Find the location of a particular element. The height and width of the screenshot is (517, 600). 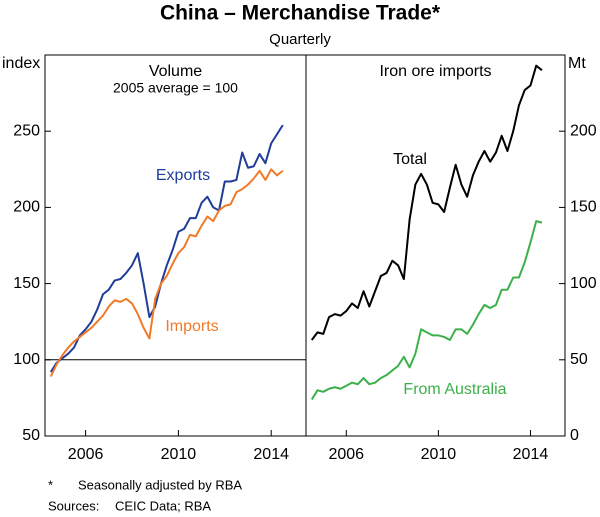

y-tick-label: 250 is located at coordinates (26, 130).